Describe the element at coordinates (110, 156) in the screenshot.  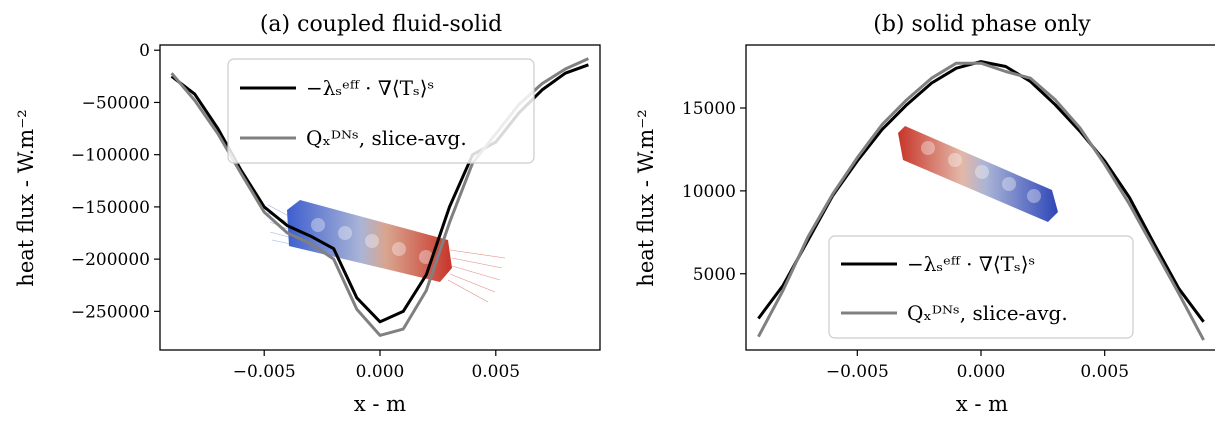
I see `y-tick-label: −100000` at that location.